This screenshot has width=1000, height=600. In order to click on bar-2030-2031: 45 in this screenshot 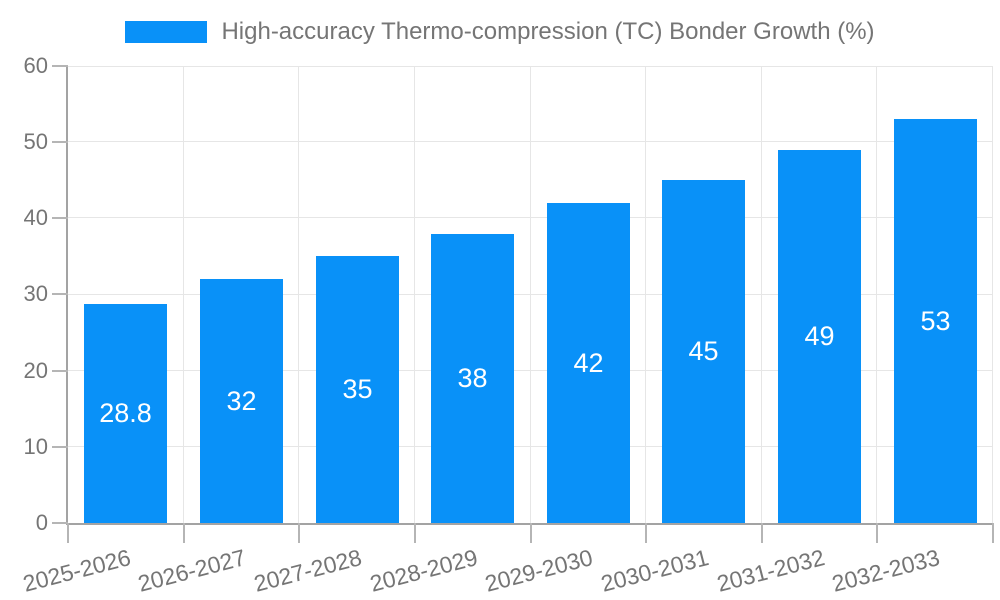, I will do `click(703, 351)`.